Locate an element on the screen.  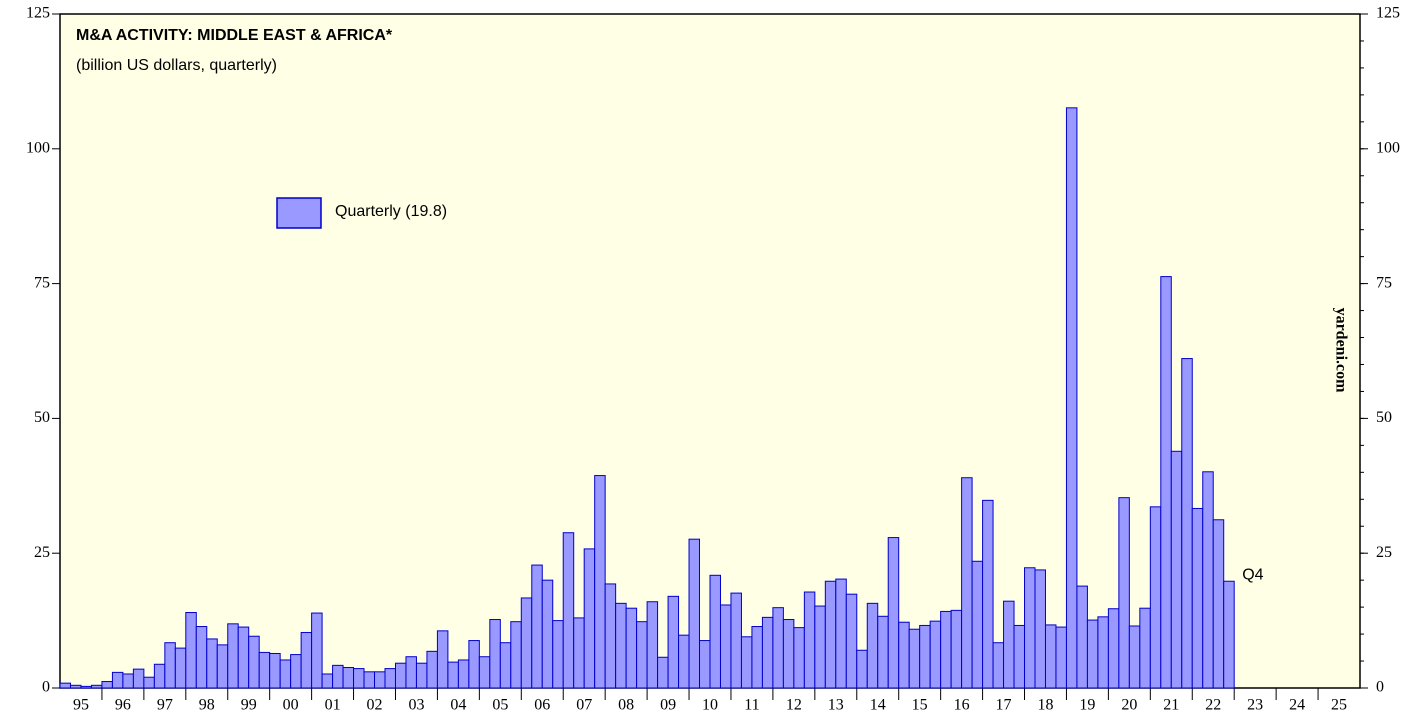
x-tick-label: 07 is located at coordinates (584, 705).